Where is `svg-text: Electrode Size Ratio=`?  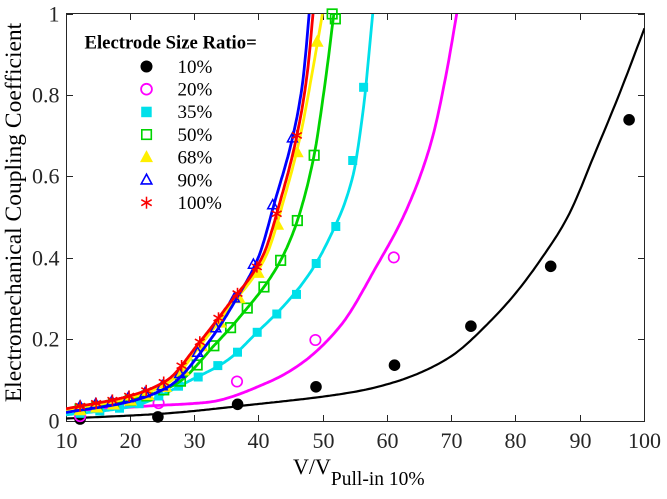
svg-text: Electrode Size Ratio= is located at coordinates (171, 43).